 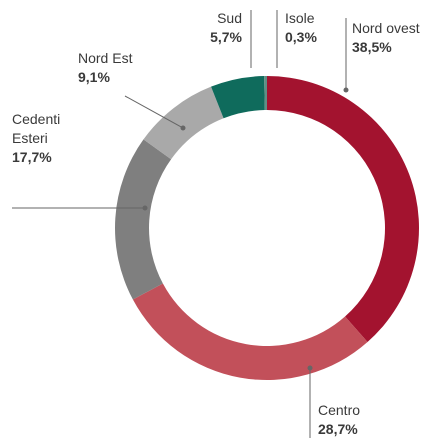 What do you see at coordinates (154, 112) in the screenshot?
I see `leader-line` at bounding box center [154, 112].